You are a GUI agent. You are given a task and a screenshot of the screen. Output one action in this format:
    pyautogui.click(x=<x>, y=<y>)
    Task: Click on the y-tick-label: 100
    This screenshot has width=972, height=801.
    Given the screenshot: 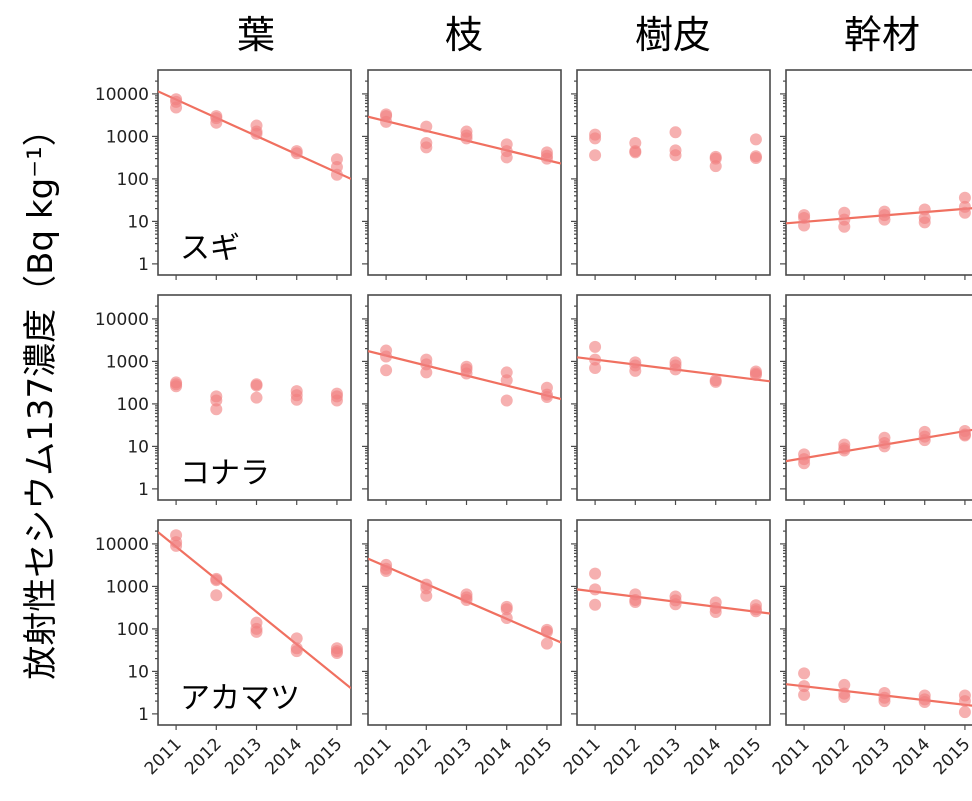 What is the action you would take?
    pyautogui.click(x=133, y=180)
    